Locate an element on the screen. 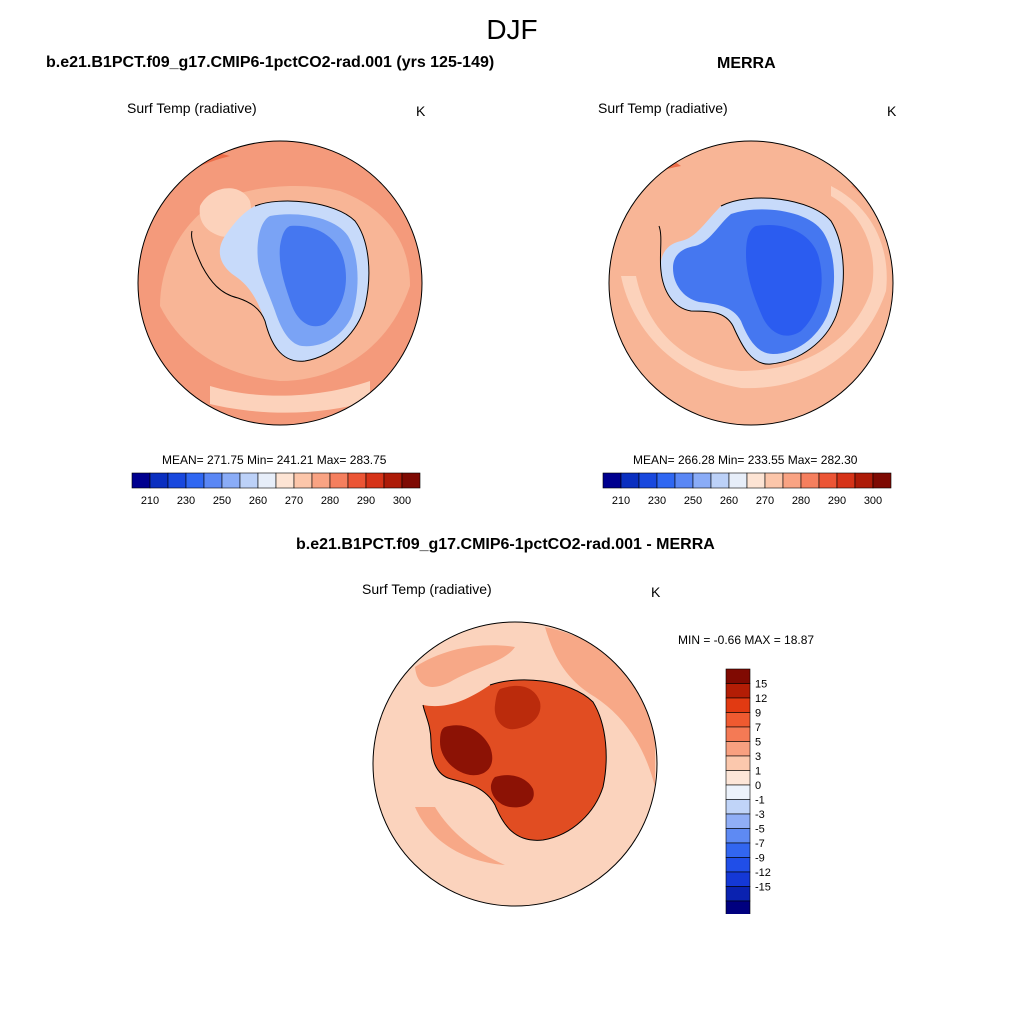 The height and width of the screenshot is (1024, 1024). panel1-ice-core is located at coordinates (312, 276).